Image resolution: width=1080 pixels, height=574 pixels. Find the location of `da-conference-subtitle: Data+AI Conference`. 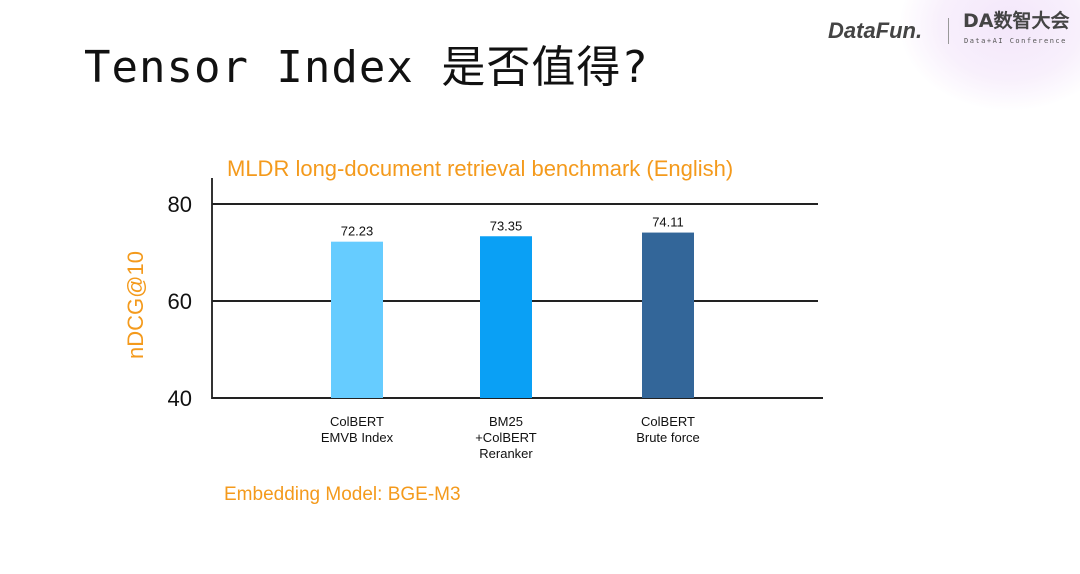

da-conference-subtitle: Data+AI Conference is located at coordinates (1015, 41).